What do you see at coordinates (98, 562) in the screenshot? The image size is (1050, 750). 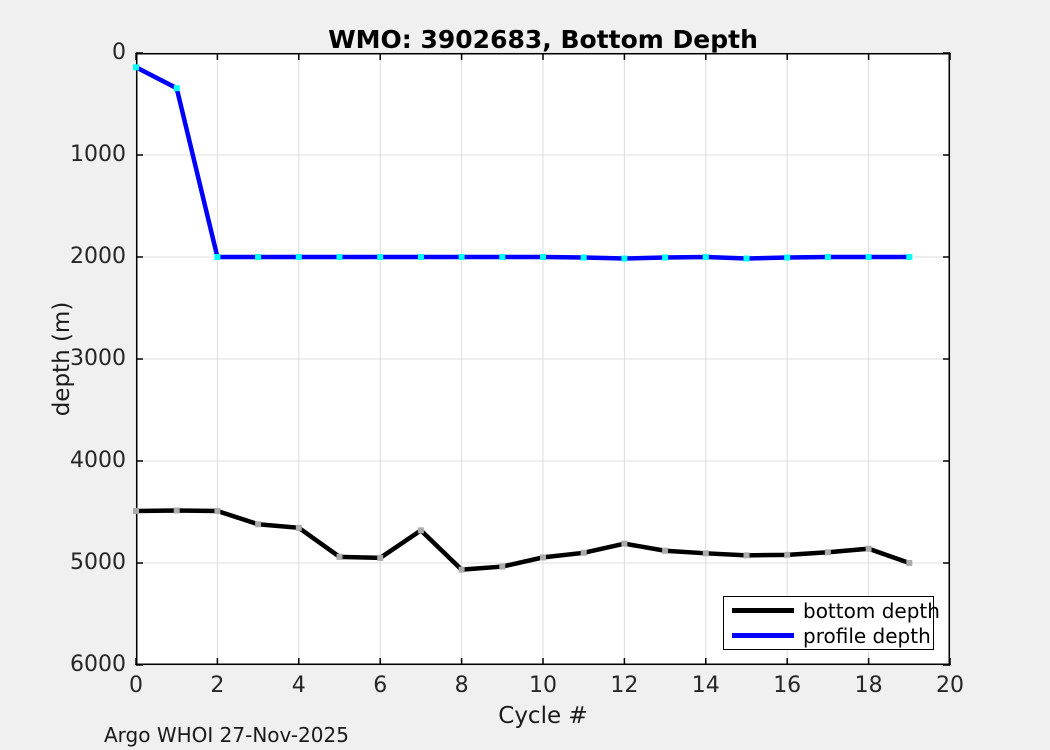 I see `y-tick-label: 5000` at bounding box center [98, 562].